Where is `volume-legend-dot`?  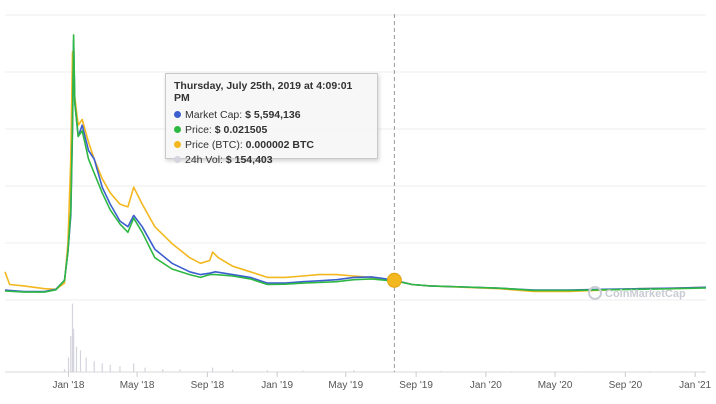
volume-legend-dot is located at coordinates (177, 159).